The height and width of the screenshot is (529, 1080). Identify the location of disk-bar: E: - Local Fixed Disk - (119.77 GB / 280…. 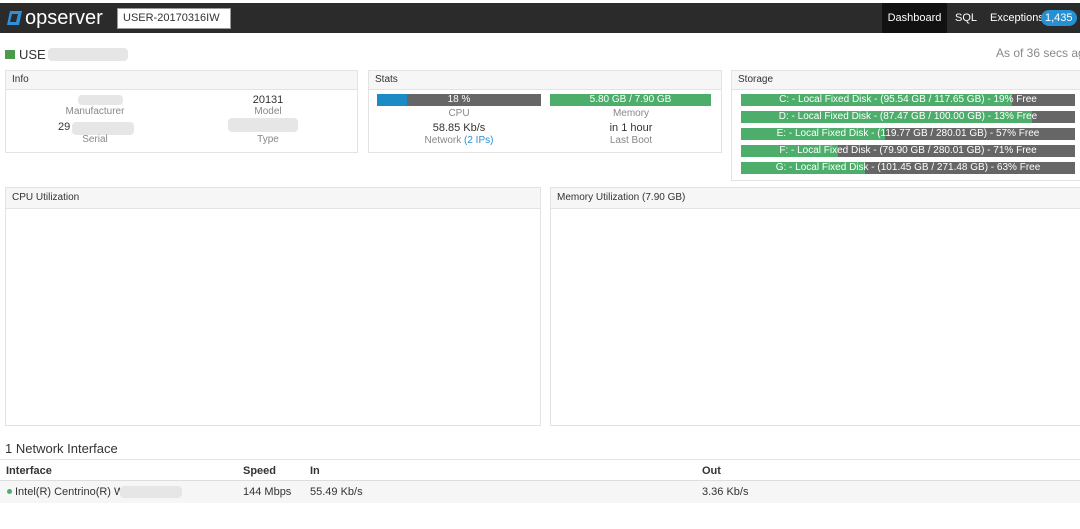
(908, 134).